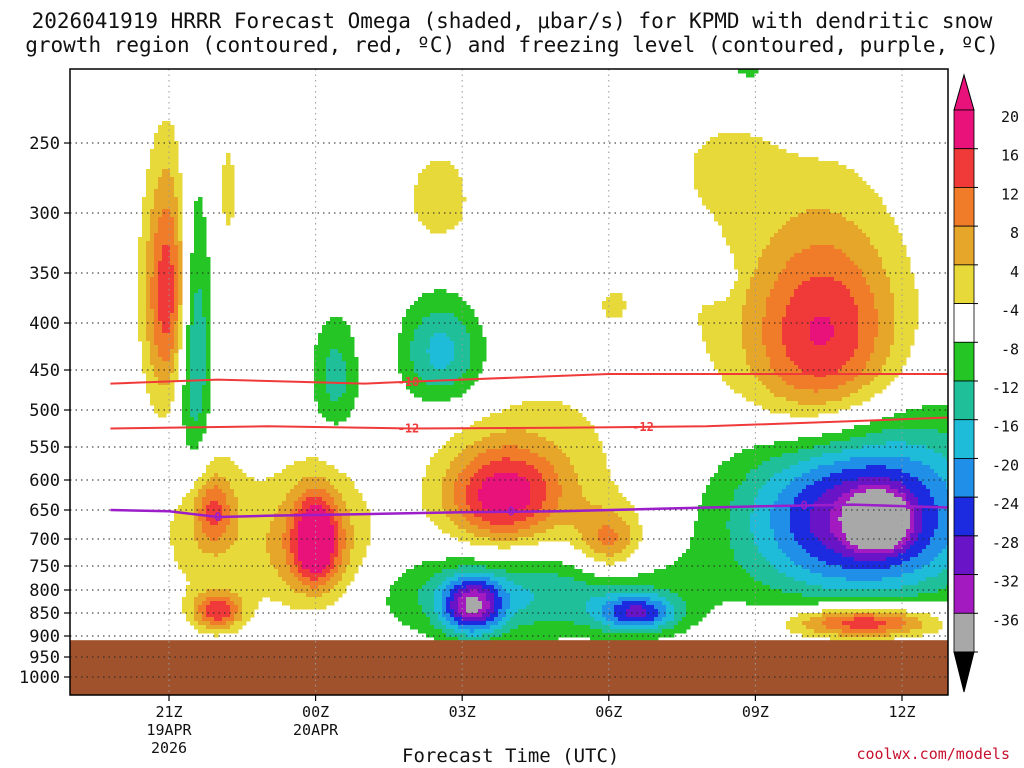 This screenshot has height=768, width=1024. What do you see at coordinates (44, 658) in the screenshot?
I see `y-tick-label: 950` at bounding box center [44, 658].